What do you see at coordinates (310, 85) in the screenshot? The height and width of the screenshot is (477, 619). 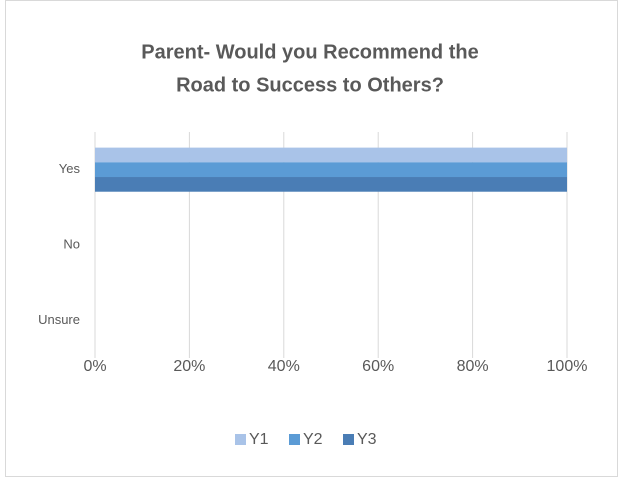 I see `chart-title: Road to Success to Others?` at bounding box center [310, 85].